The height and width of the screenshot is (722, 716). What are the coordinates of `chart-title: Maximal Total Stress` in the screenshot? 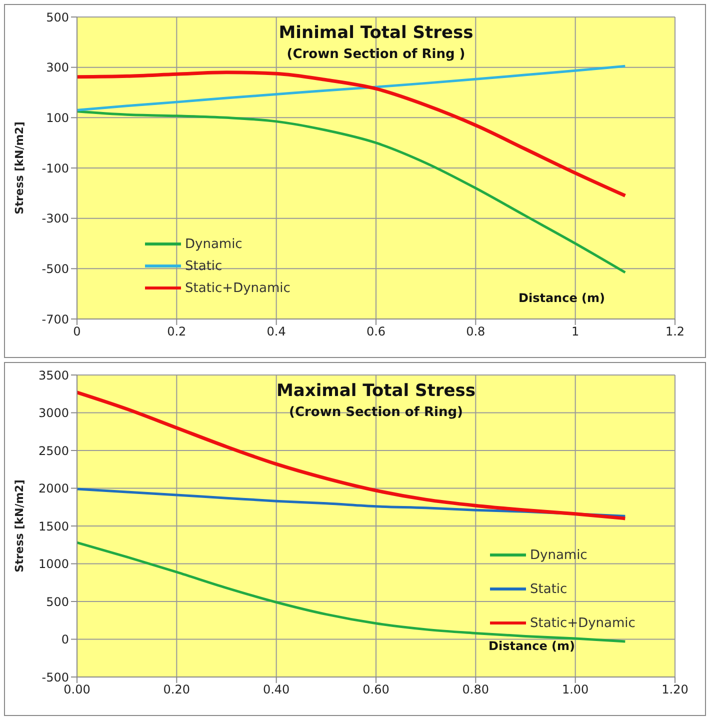 It's located at (376, 391).